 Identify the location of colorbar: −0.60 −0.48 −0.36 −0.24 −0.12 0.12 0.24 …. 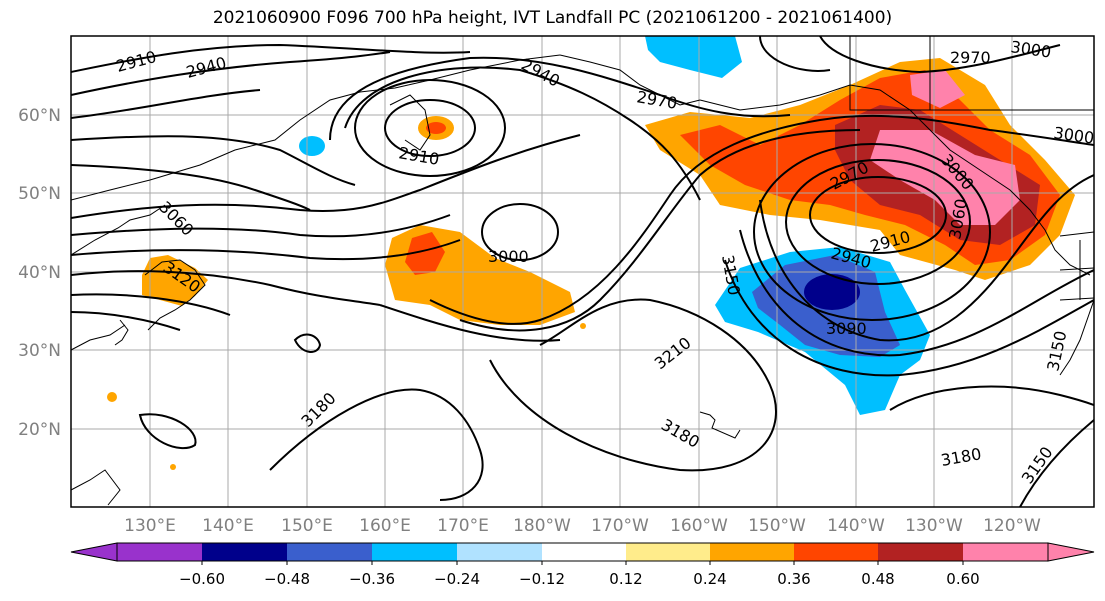
(582, 565).